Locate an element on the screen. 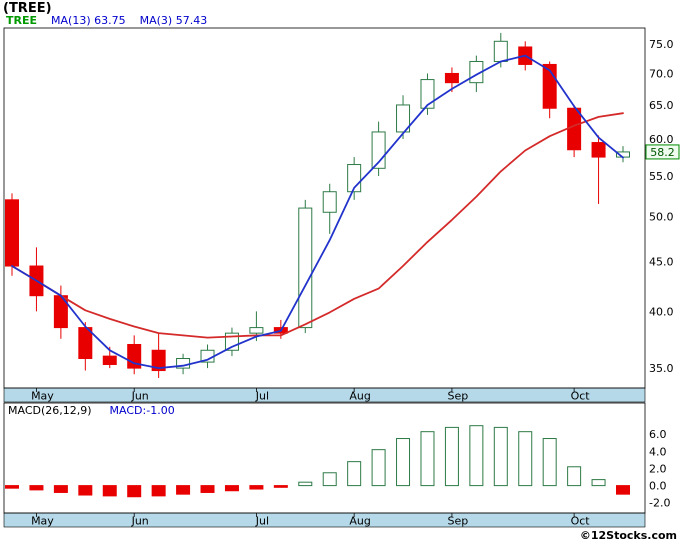 This screenshot has height=546, width=680. macd-axis-label: 2.0 is located at coordinates (658, 468).